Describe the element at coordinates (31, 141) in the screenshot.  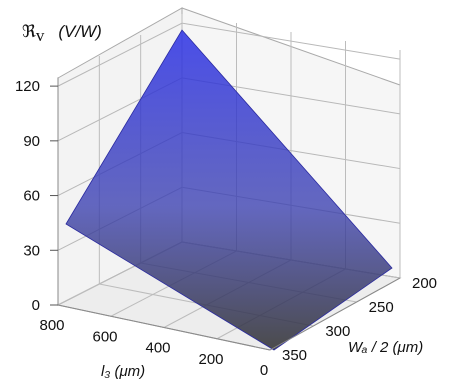
I see `z-tick-label: 90` at that location.